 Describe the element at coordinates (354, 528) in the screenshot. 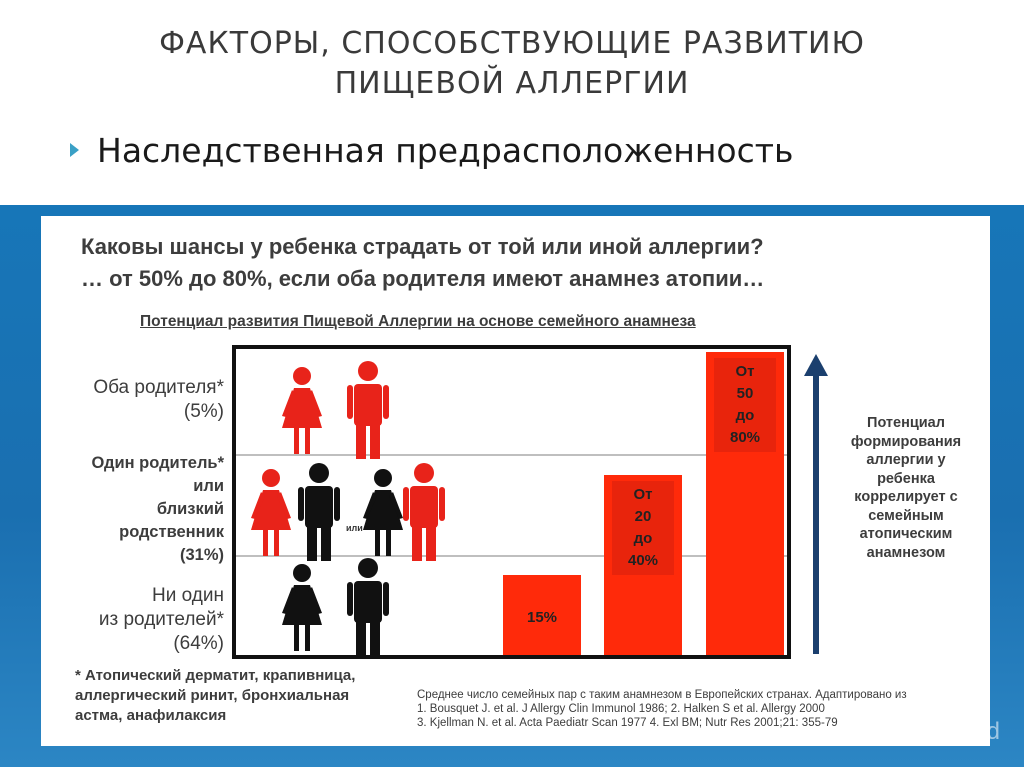

I see `ili-label: или` at that location.